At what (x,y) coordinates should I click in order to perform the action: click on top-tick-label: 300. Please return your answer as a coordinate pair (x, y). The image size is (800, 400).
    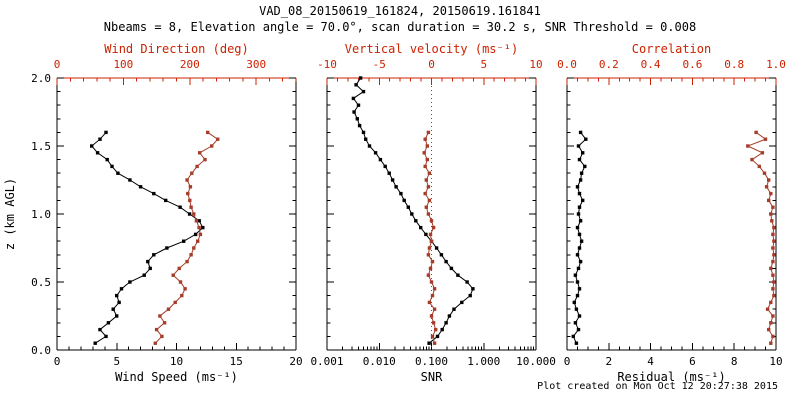
    Looking at the image, I should click on (256, 64).